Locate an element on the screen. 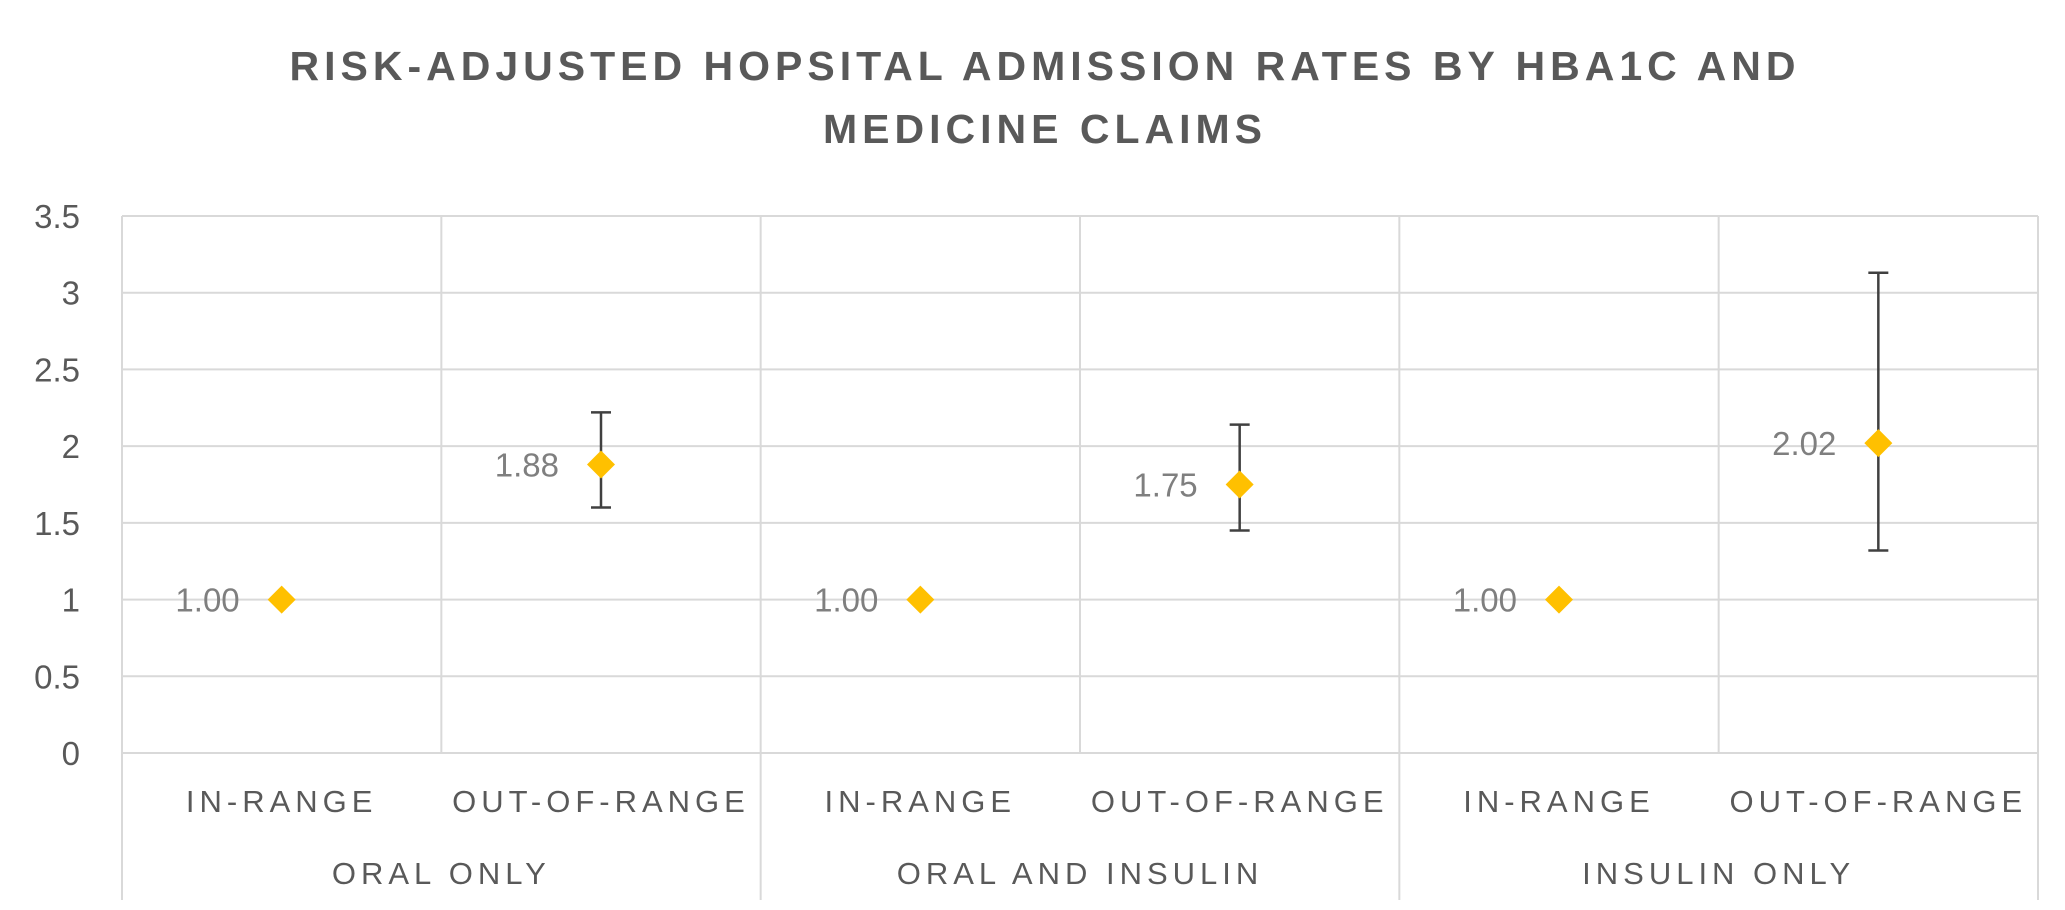  y-tick-label: 2 is located at coordinates (71, 446).